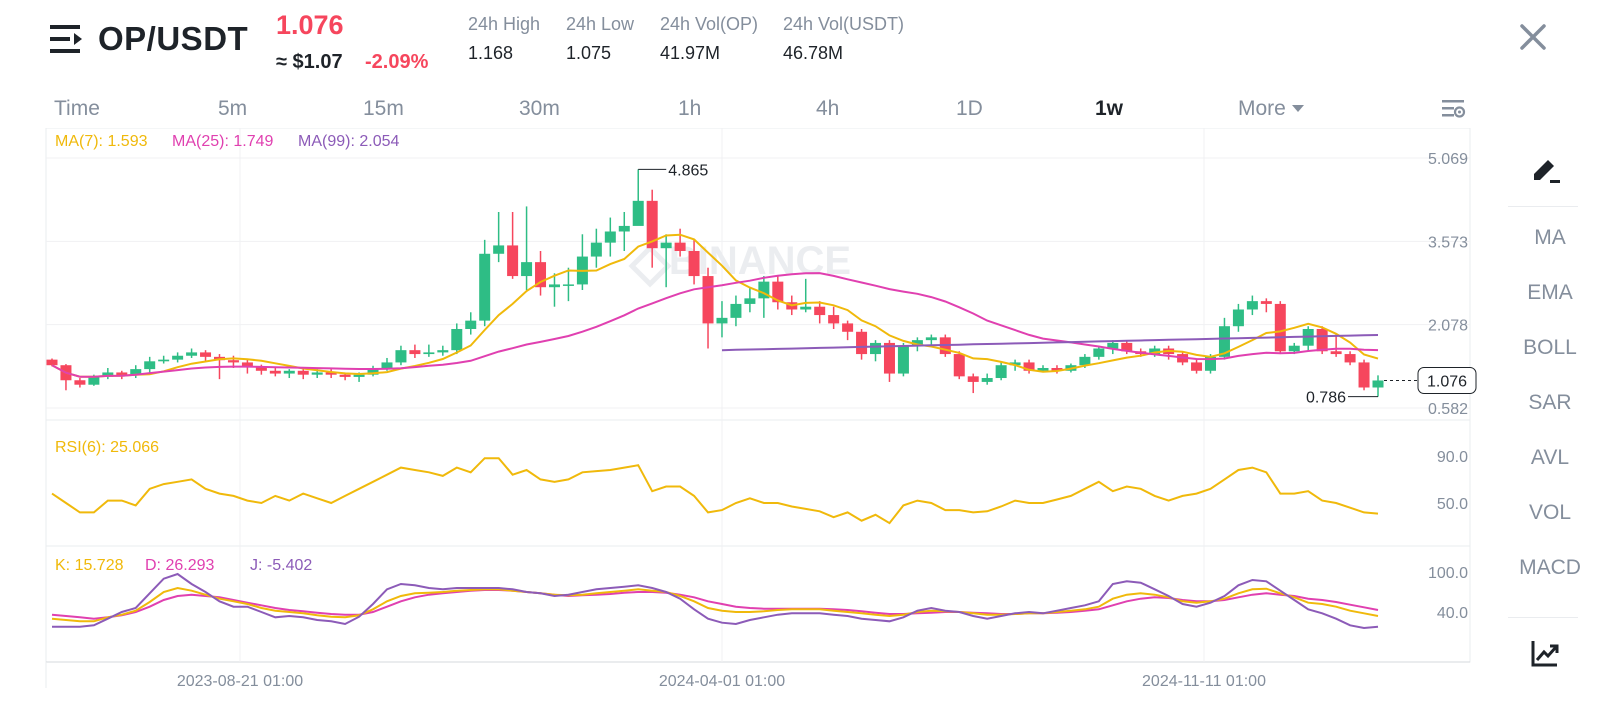 The image size is (1600, 720). I want to click on stat-24h-low: 24h Low 1.075, so click(600, 39).